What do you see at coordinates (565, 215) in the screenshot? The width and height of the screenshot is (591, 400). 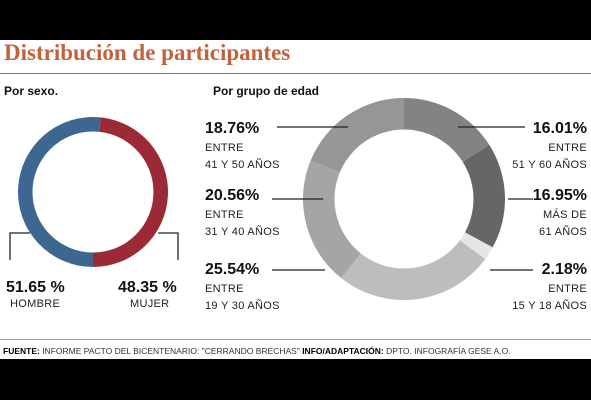 I see `age-61-prefix: MÁS DE` at bounding box center [565, 215].